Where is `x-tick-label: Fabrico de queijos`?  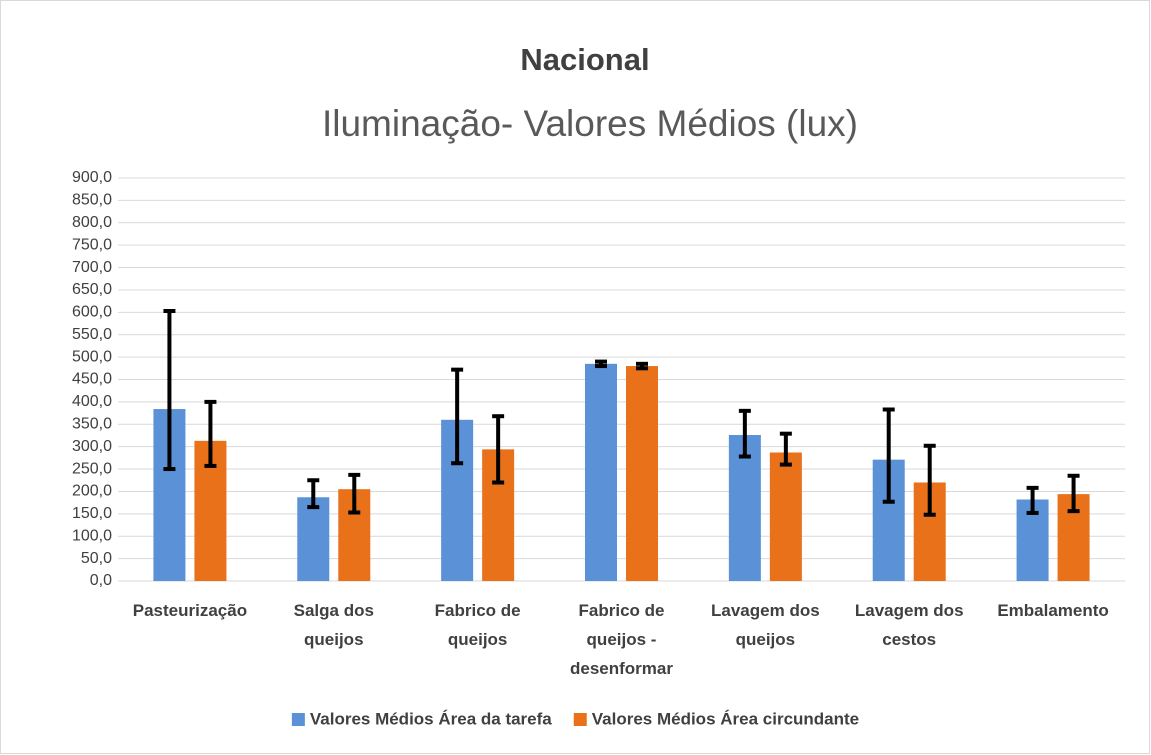
x-tick-label: Fabrico de queijos is located at coordinates (478, 625).